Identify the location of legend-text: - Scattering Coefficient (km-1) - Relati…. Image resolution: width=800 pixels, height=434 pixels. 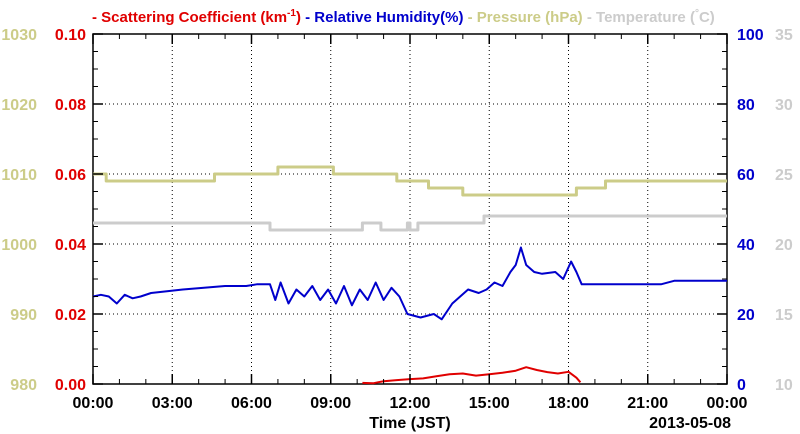
(403, 17).